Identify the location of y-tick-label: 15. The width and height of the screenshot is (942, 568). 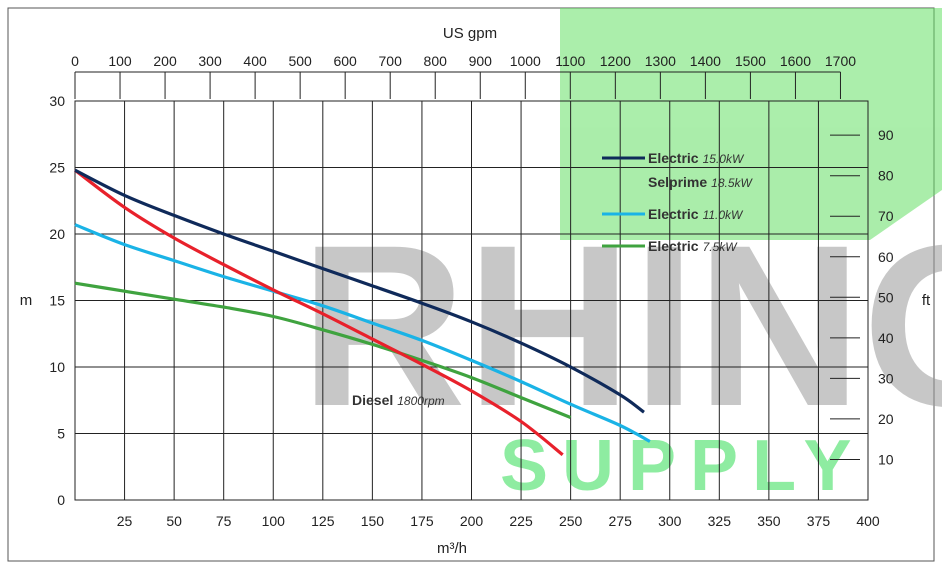
(57, 301).